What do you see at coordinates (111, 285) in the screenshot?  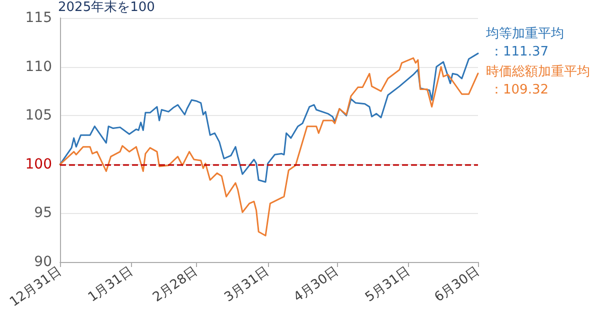 I see `x-tick-label: 1月31日` at bounding box center [111, 285].